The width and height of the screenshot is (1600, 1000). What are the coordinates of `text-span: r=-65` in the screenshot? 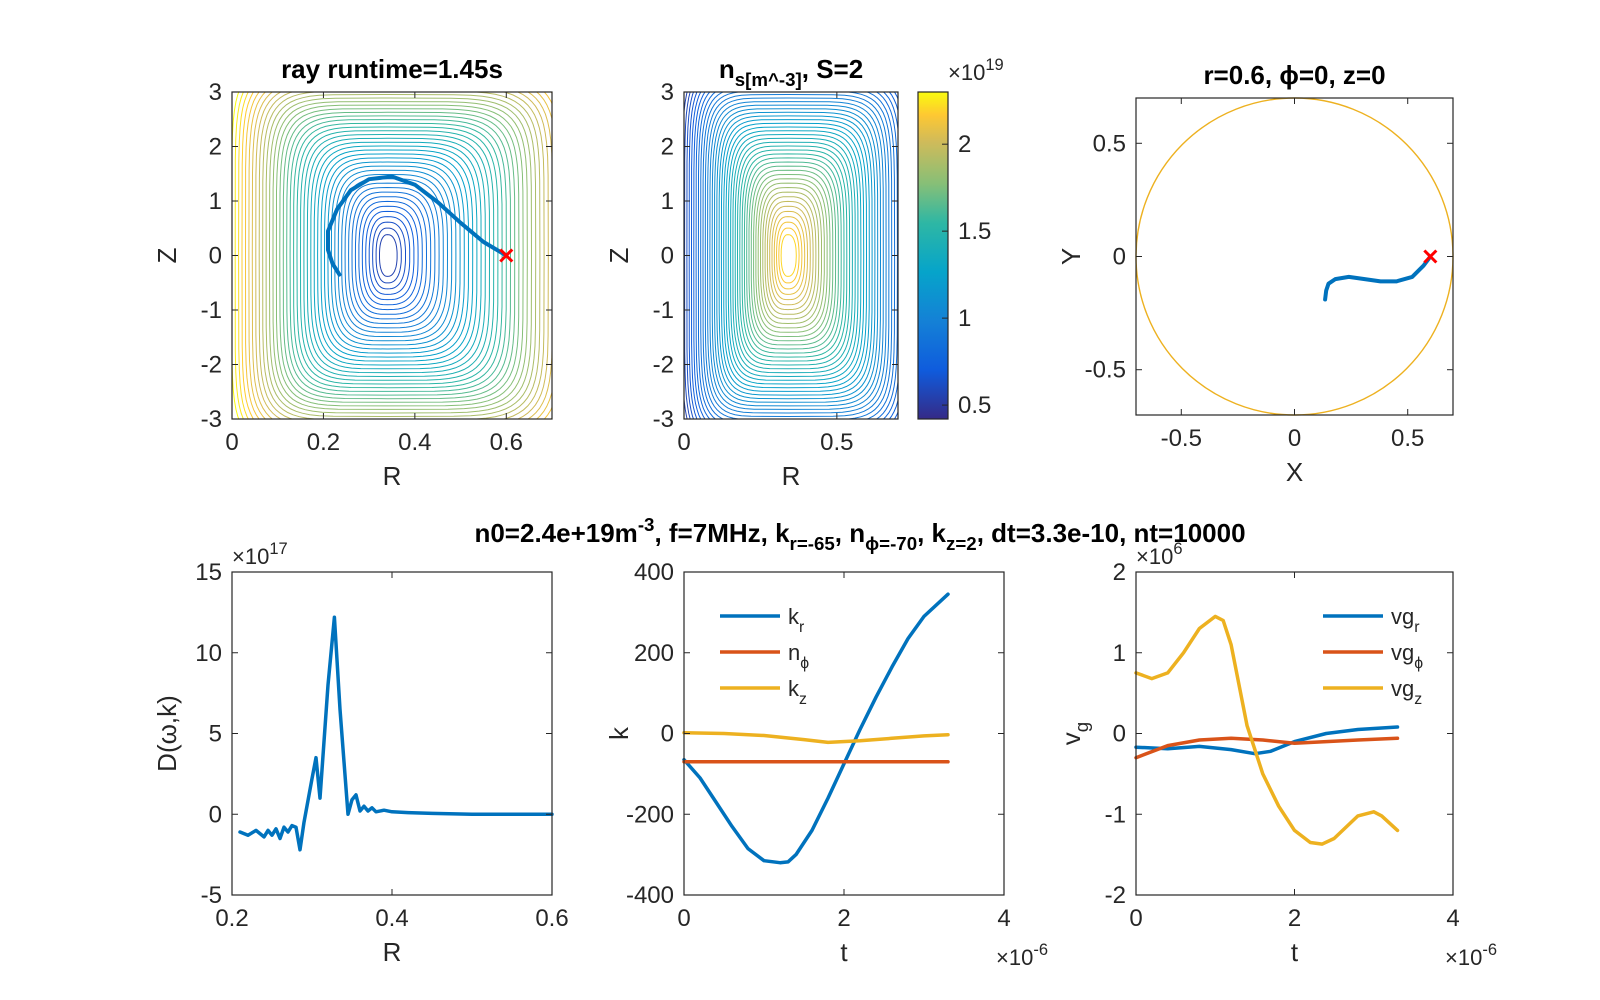 It's located at (812, 543).